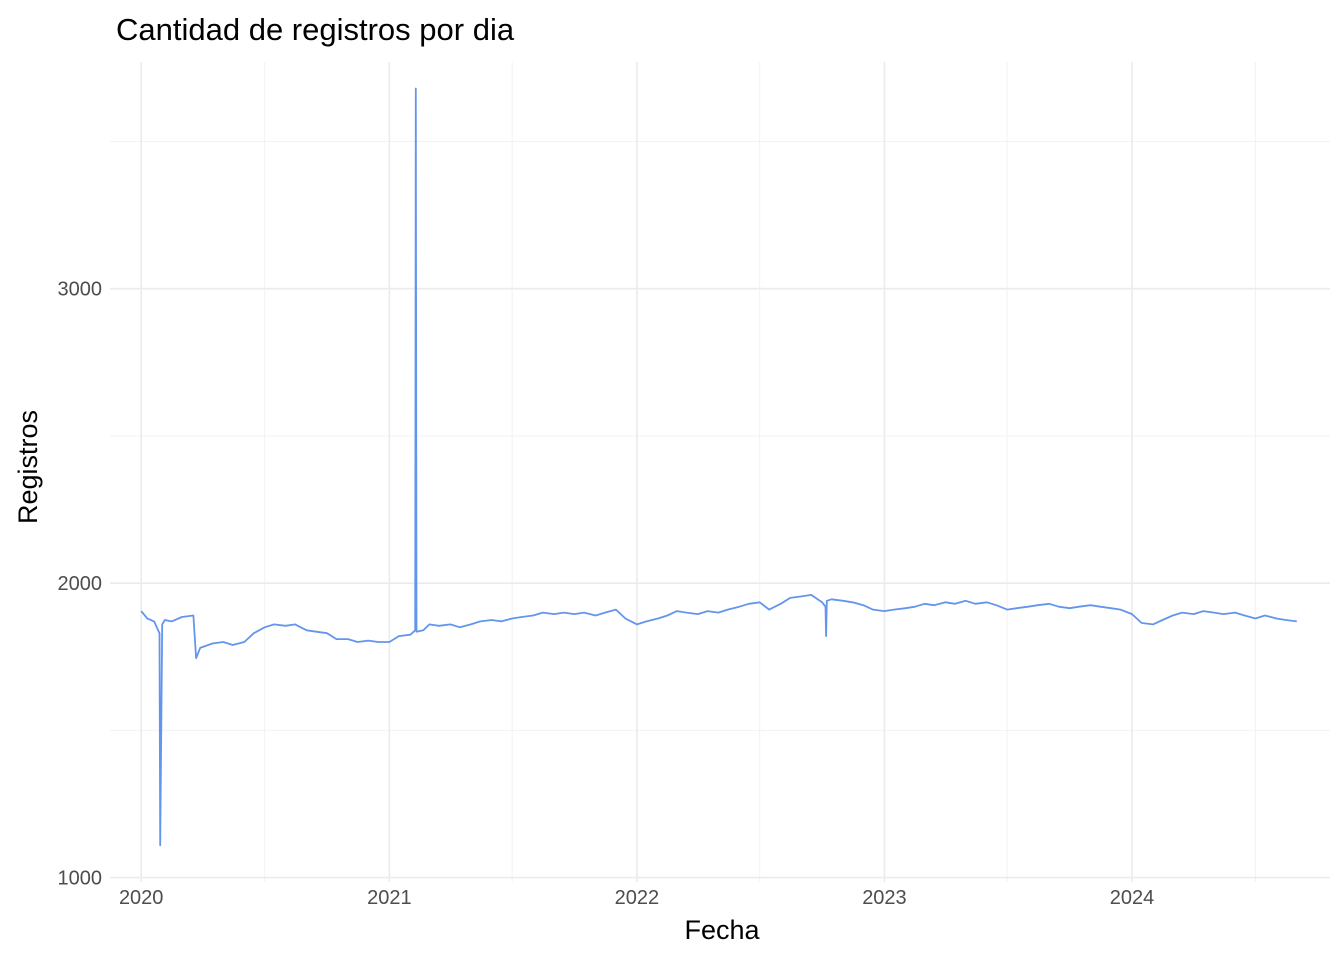  What do you see at coordinates (80, 879) in the screenshot?
I see `y-tick-label: 1000` at bounding box center [80, 879].